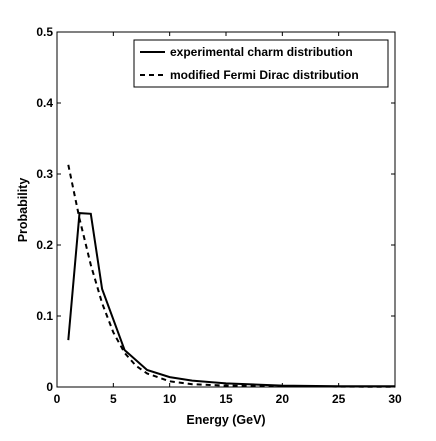 The height and width of the screenshot is (441, 436). What do you see at coordinates (44, 316) in the screenshot?
I see `y-tick-label: 0.1` at bounding box center [44, 316].